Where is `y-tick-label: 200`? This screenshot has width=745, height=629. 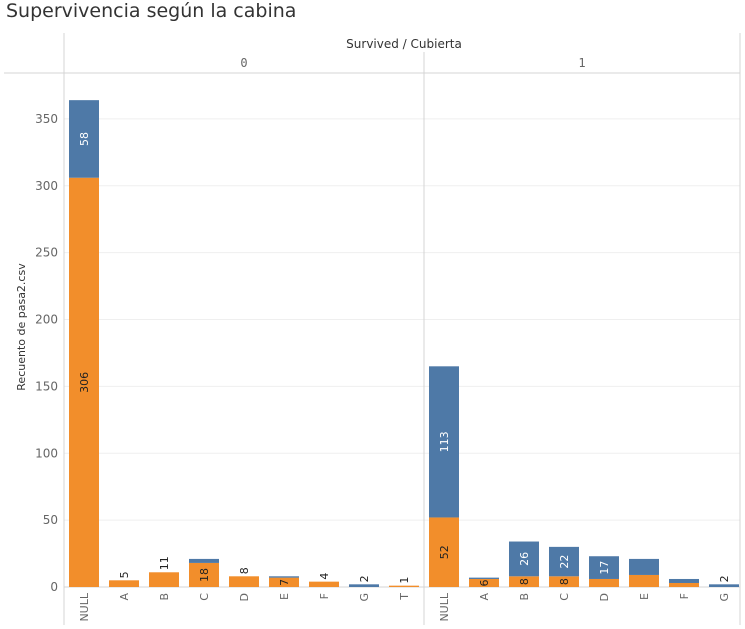 y-tick-label: 200 is located at coordinates (46, 320).